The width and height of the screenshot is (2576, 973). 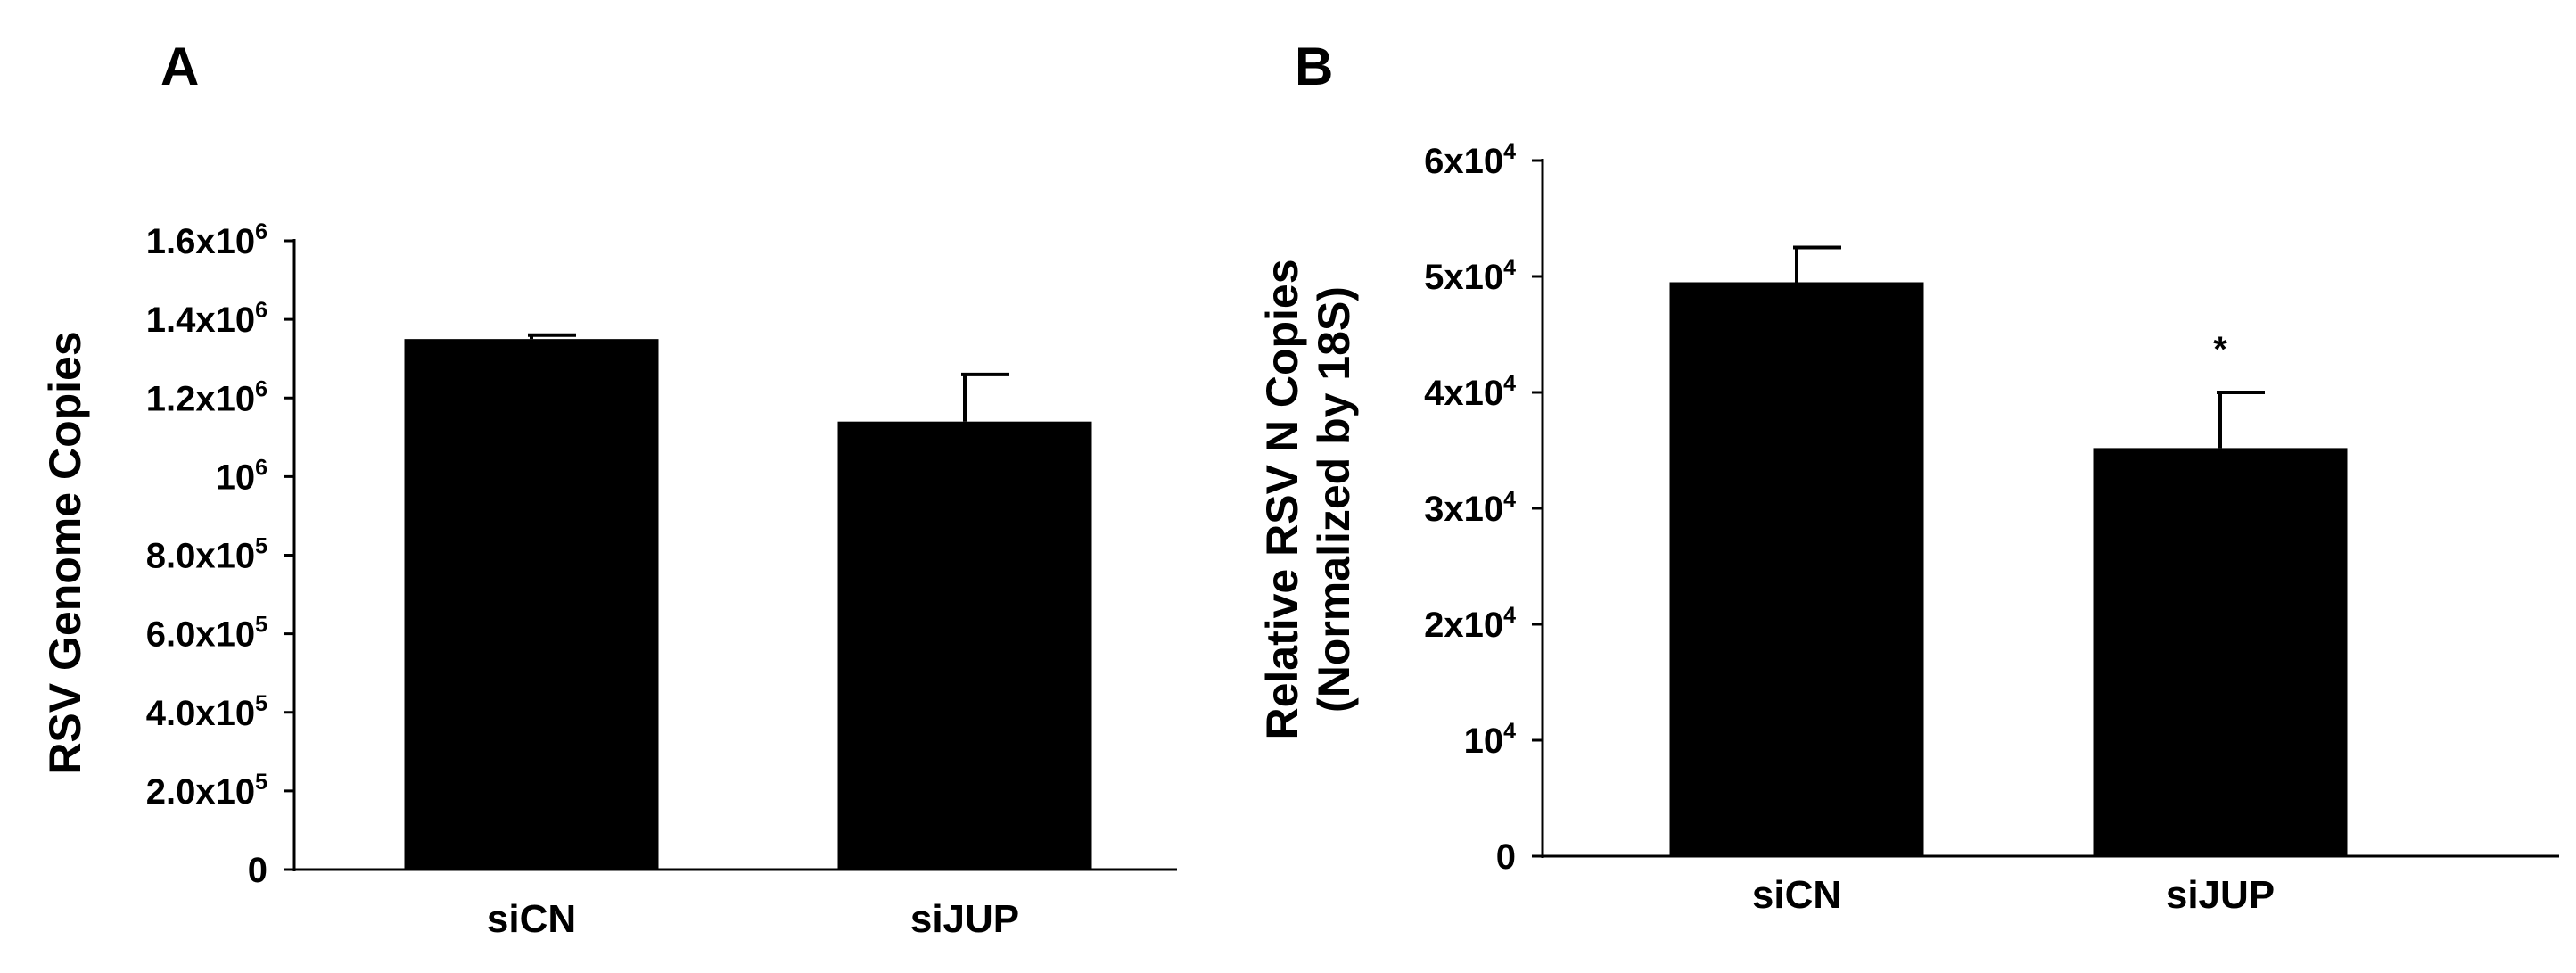 What do you see at coordinates (206, 555) in the screenshot?
I see `y-tick-label: 8.0x105` at bounding box center [206, 555].